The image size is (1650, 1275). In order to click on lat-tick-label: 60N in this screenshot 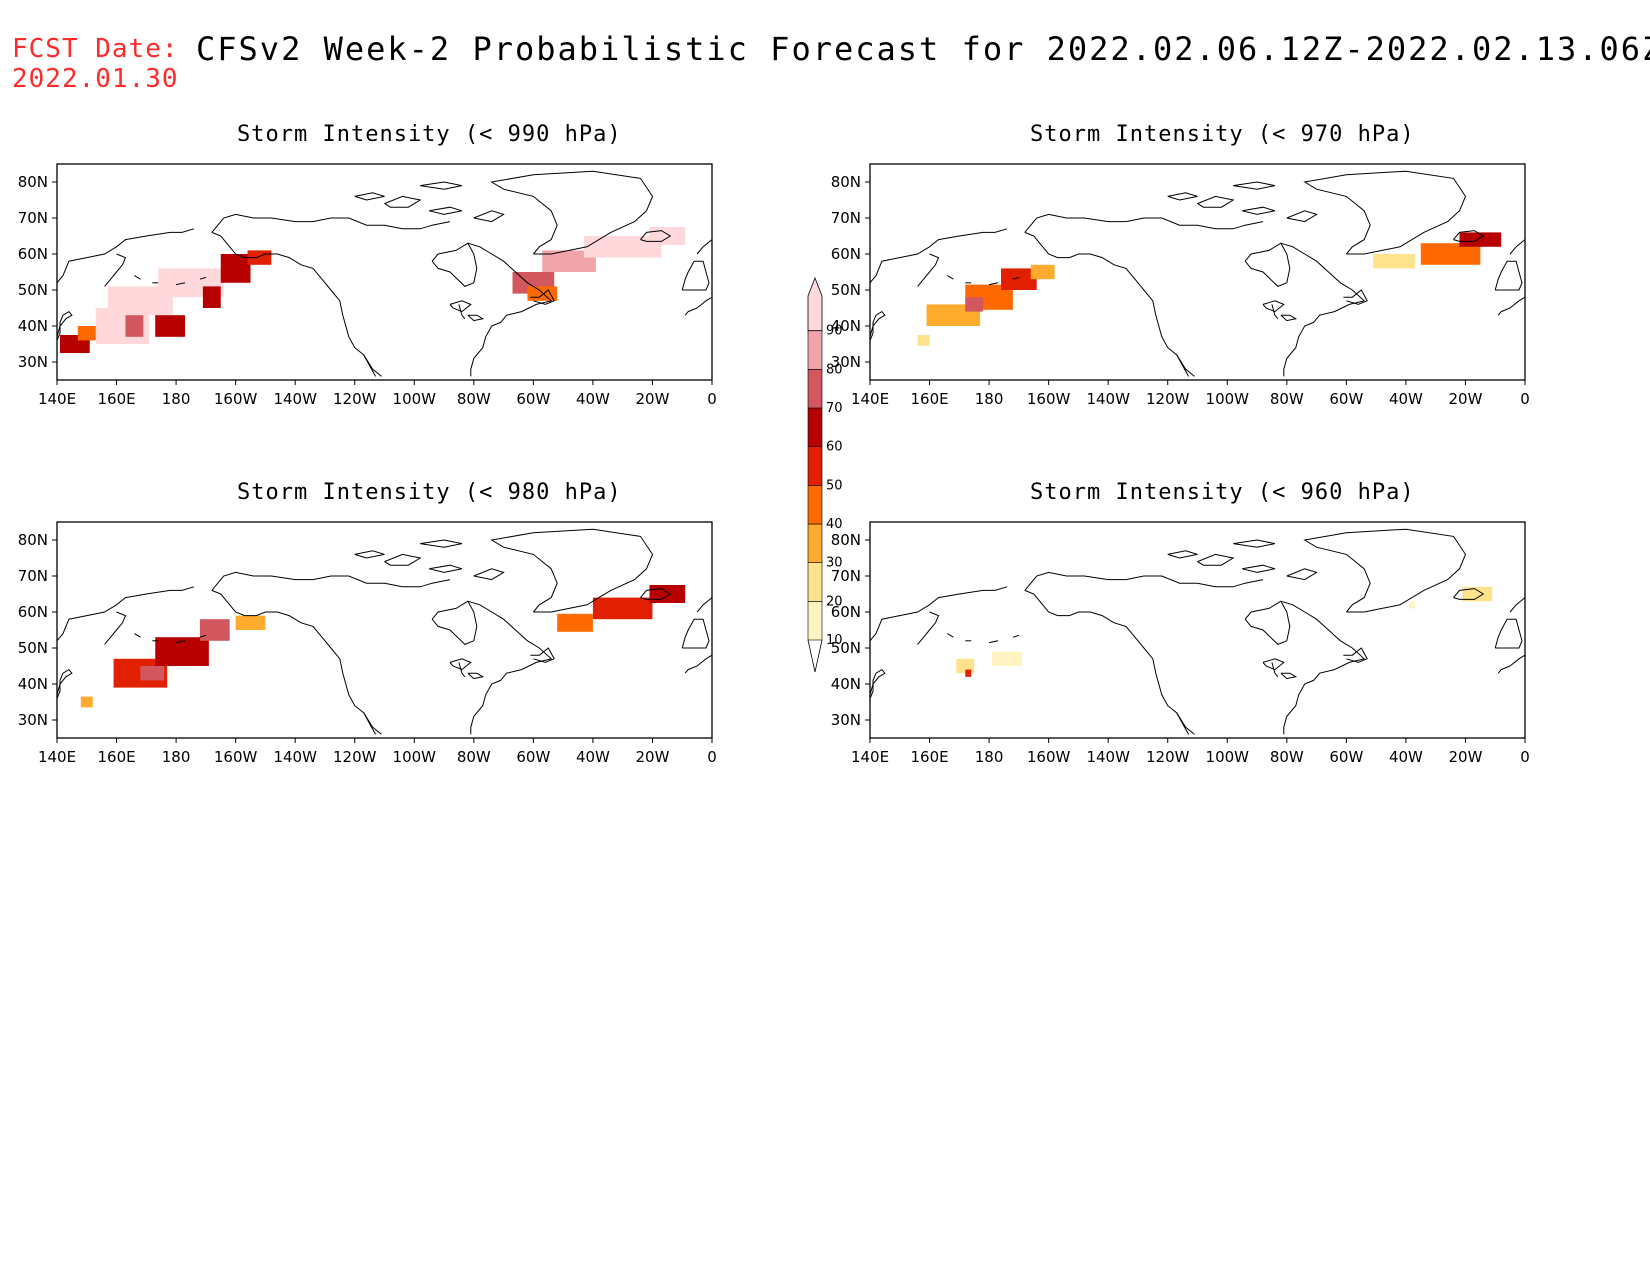, I will do `click(846, 254)`.